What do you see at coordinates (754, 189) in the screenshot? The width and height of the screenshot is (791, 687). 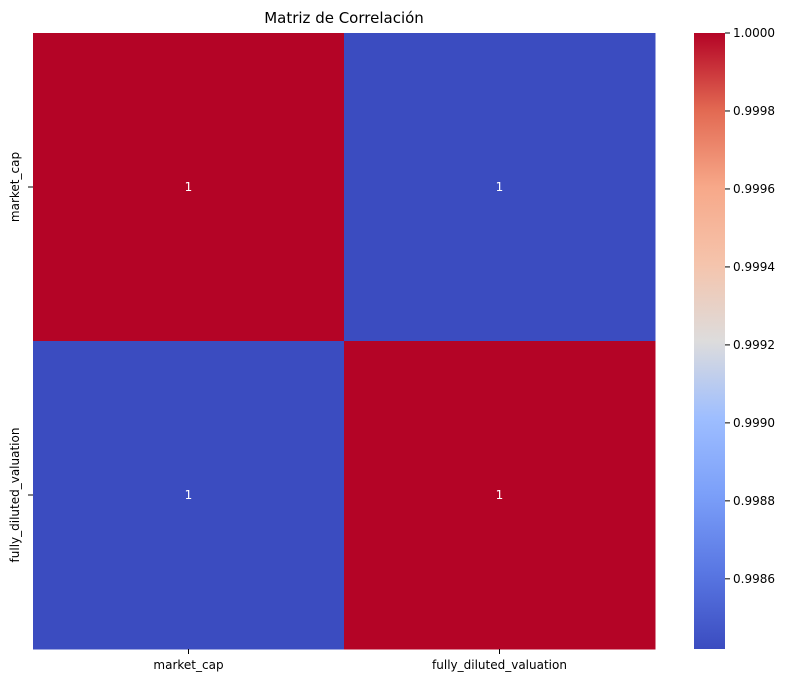 I see `colorbar-tick-label: 0.9996` at bounding box center [754, 189].